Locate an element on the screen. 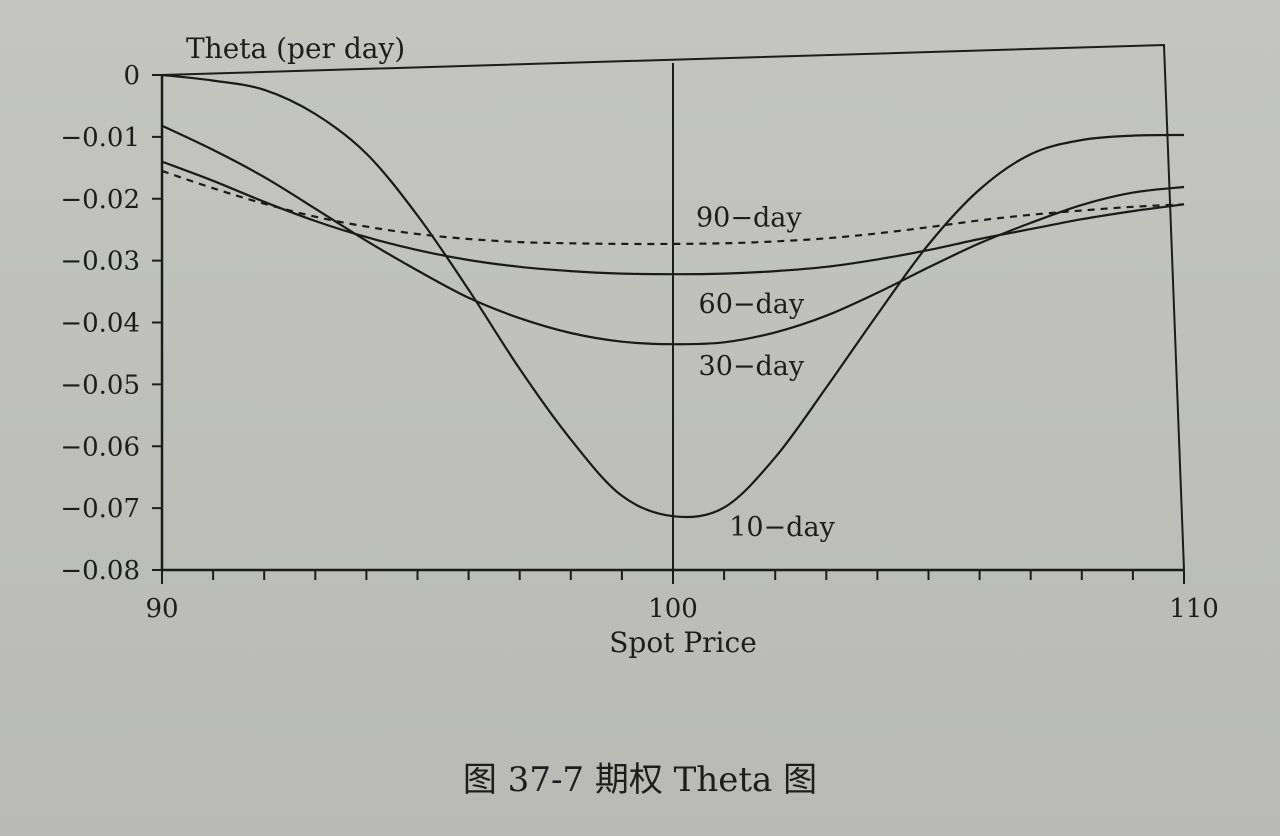  y-tick-label: −0.07 is located at coordinates (100, 509).